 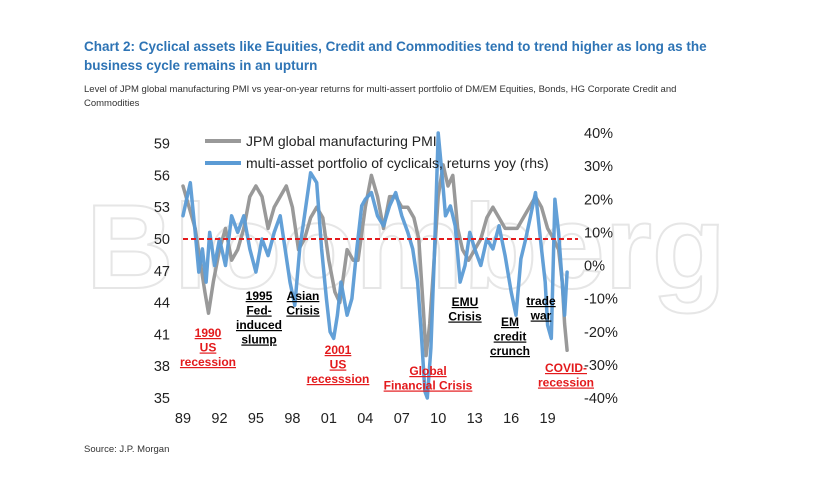 I want to click on event-annotation: EMU Crisis, so click(x=465, y=309).